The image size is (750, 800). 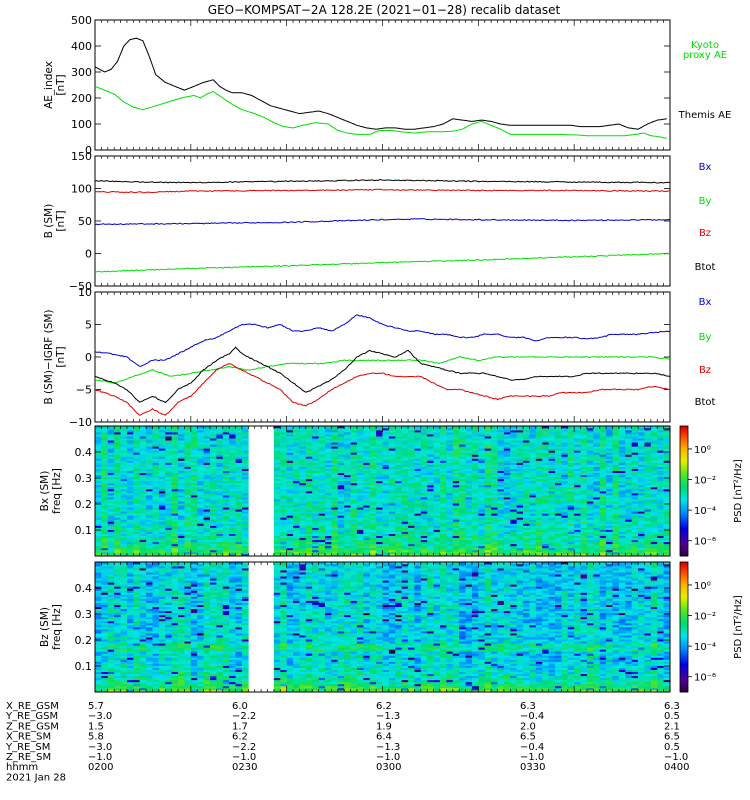 I want to click on ephemeris-value: 6.0, so click(x=240, y=706).